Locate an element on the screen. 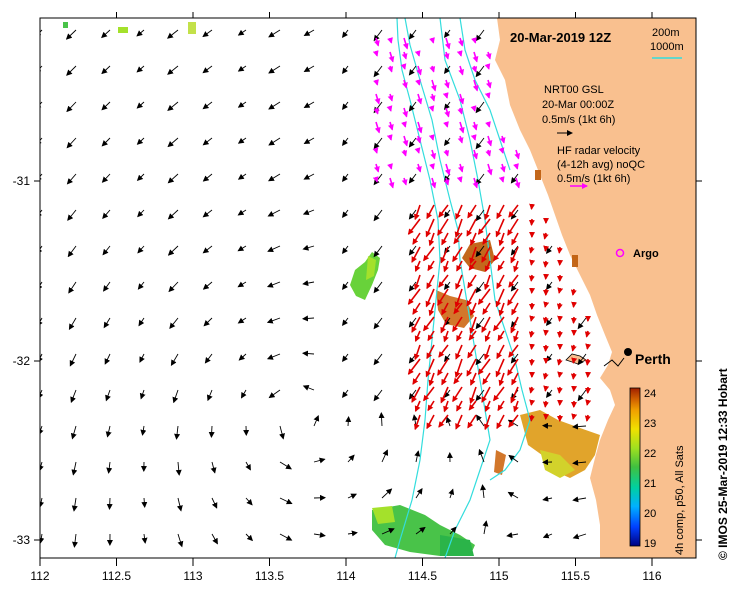 The image size is (739, 592). city-label: Perth is located at coordinates (653, 359).